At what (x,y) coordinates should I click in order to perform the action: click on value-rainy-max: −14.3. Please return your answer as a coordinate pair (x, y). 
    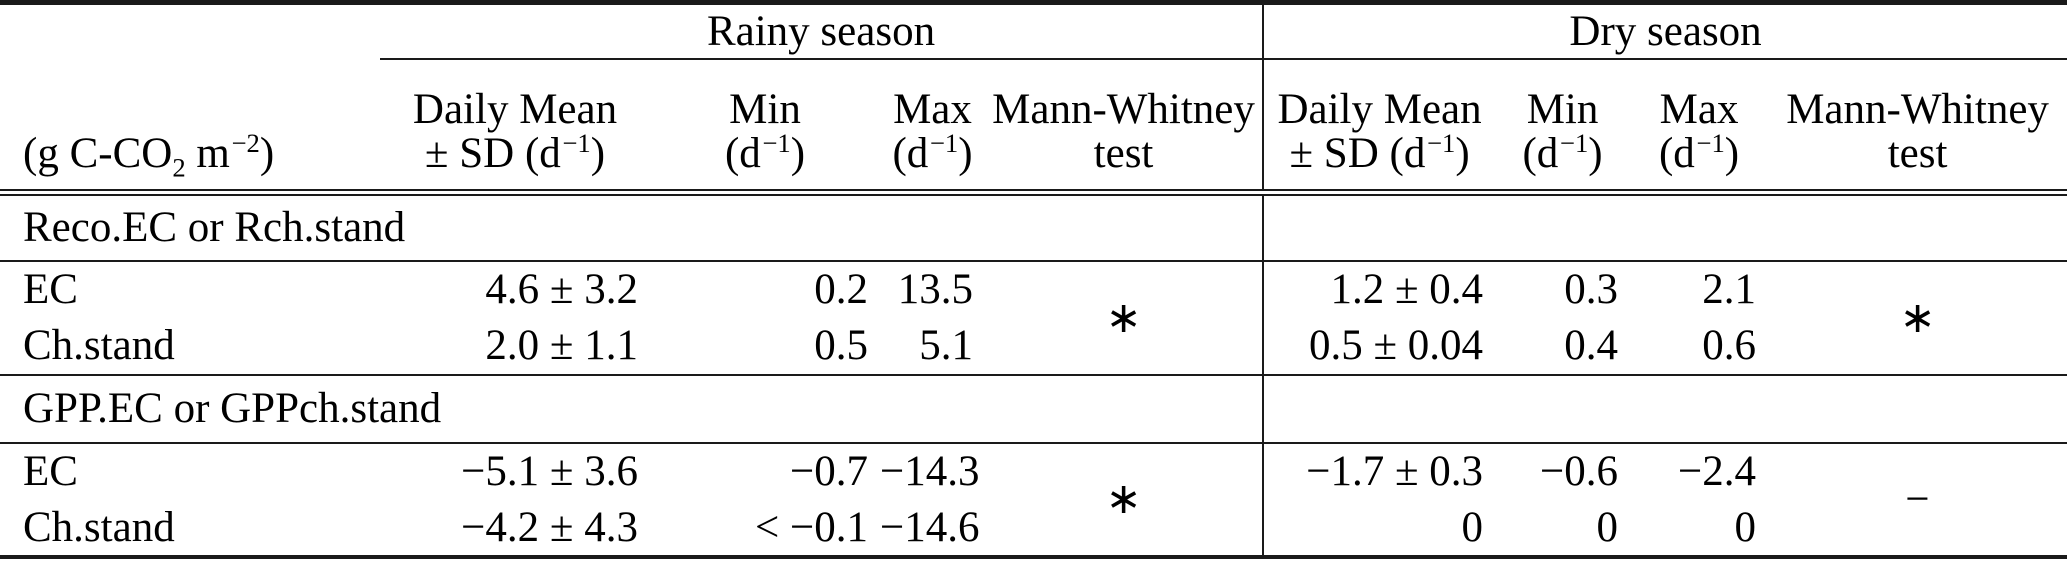
    Looking at the image, I should click on (930, 471).